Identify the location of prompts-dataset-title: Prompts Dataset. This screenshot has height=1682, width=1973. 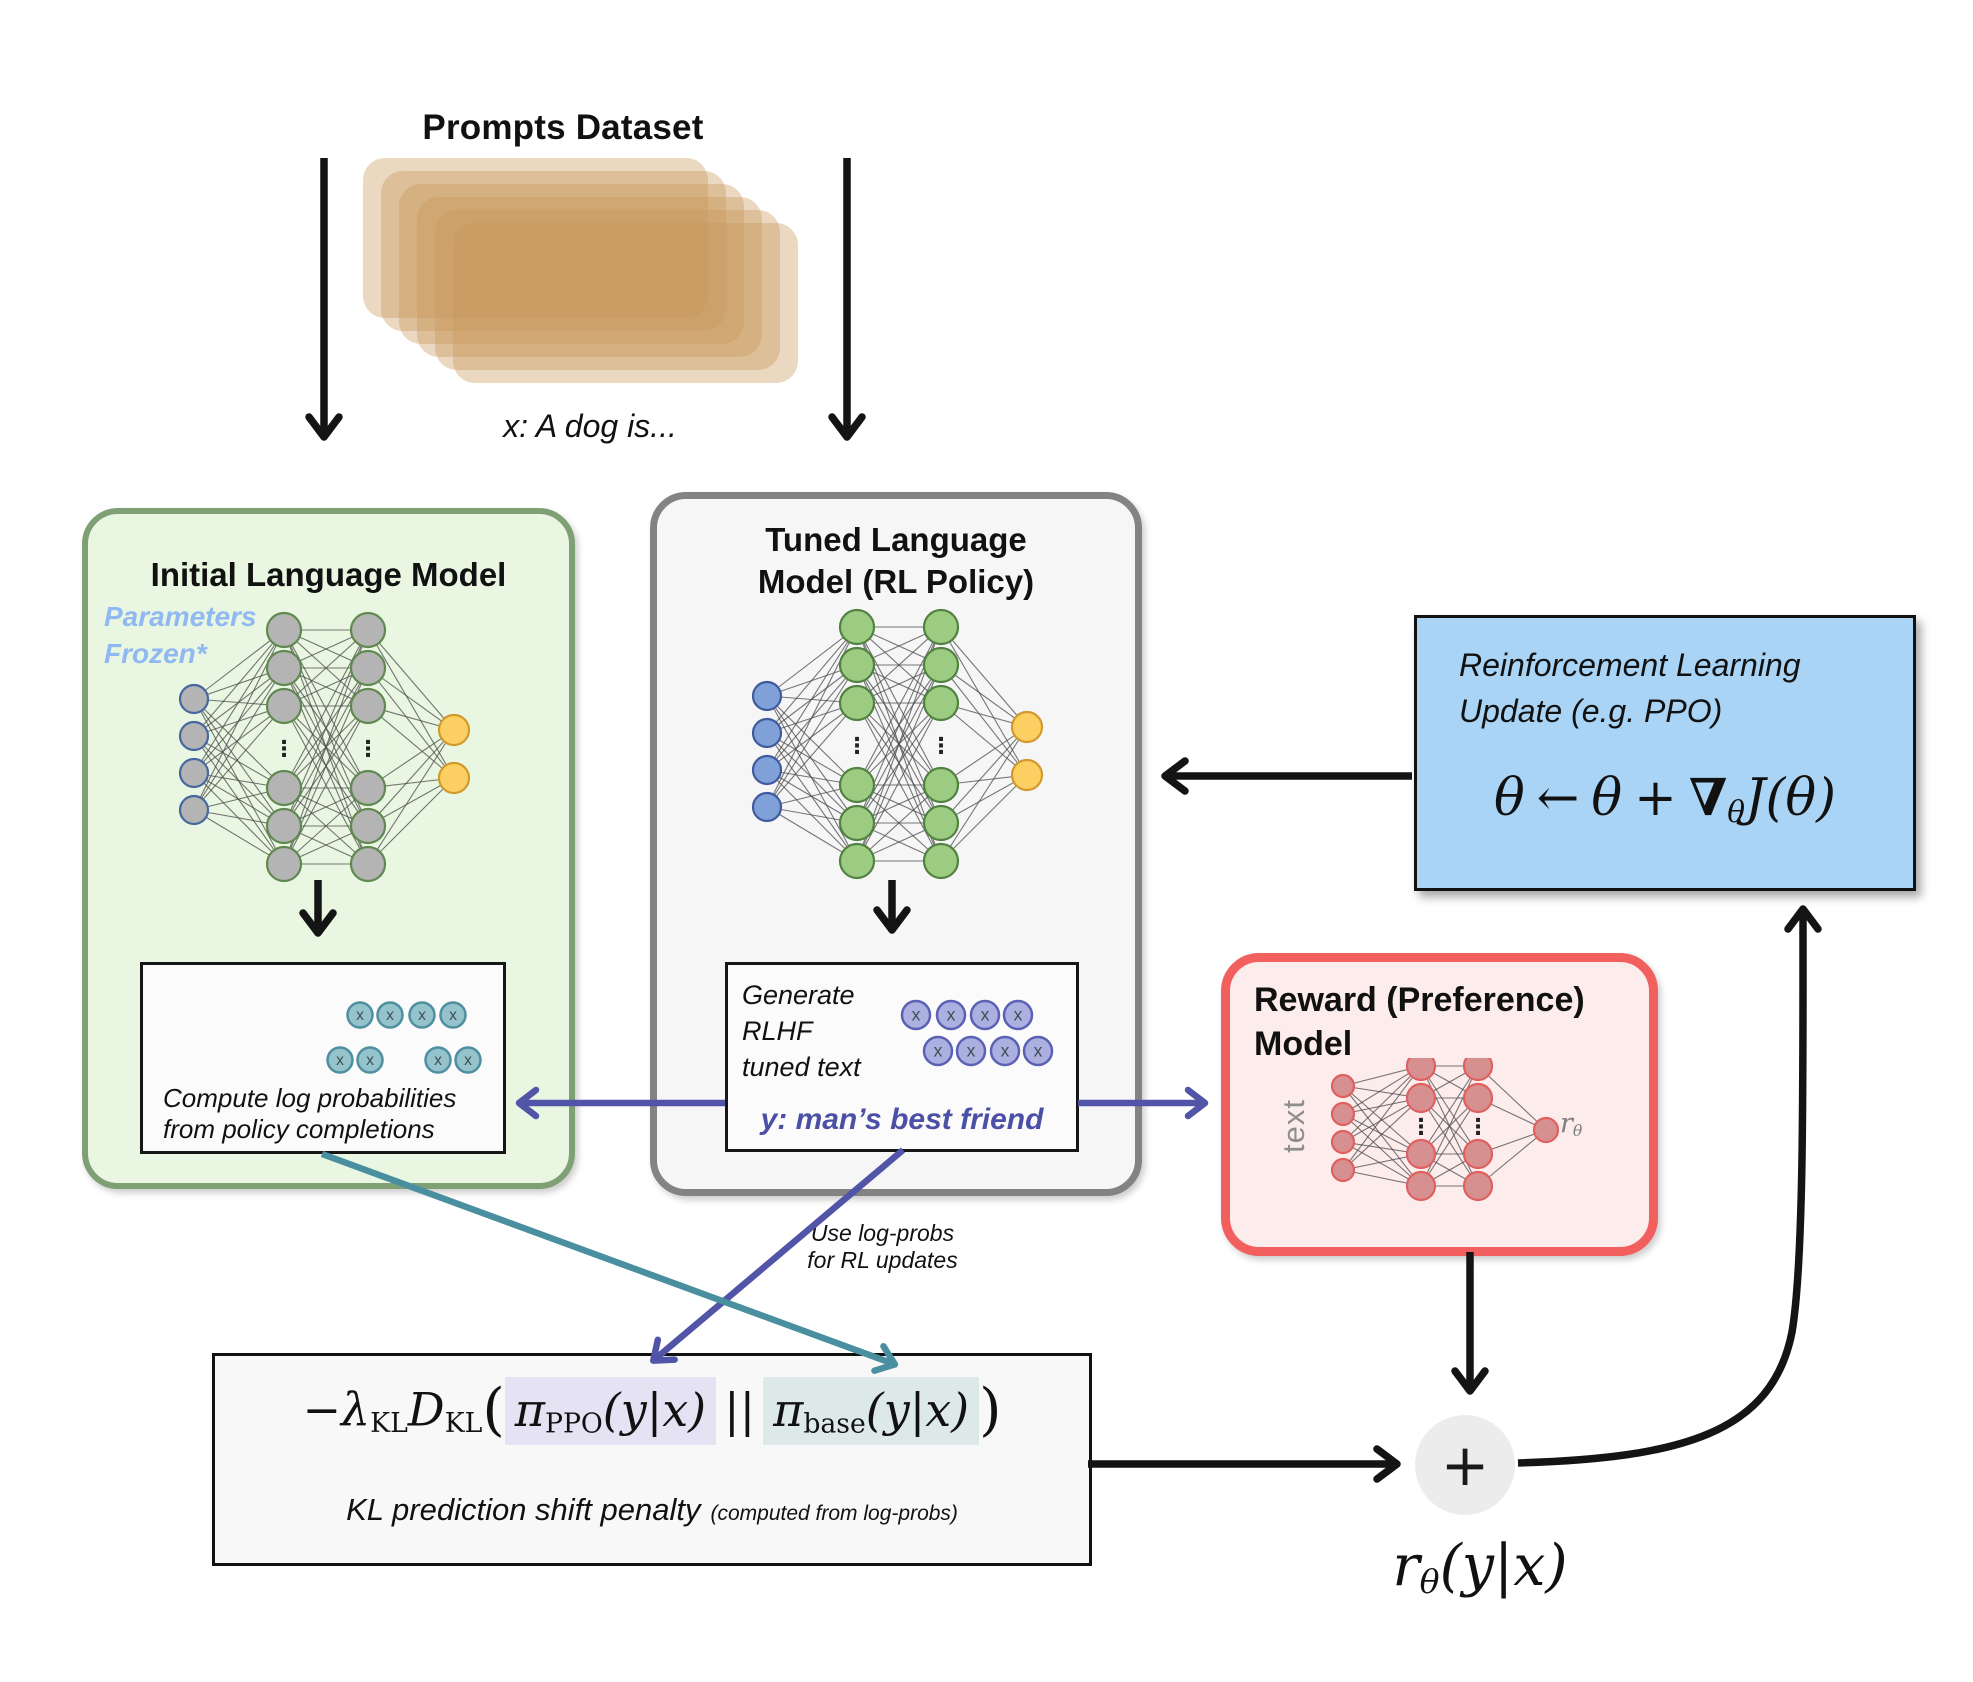
(563, 127).